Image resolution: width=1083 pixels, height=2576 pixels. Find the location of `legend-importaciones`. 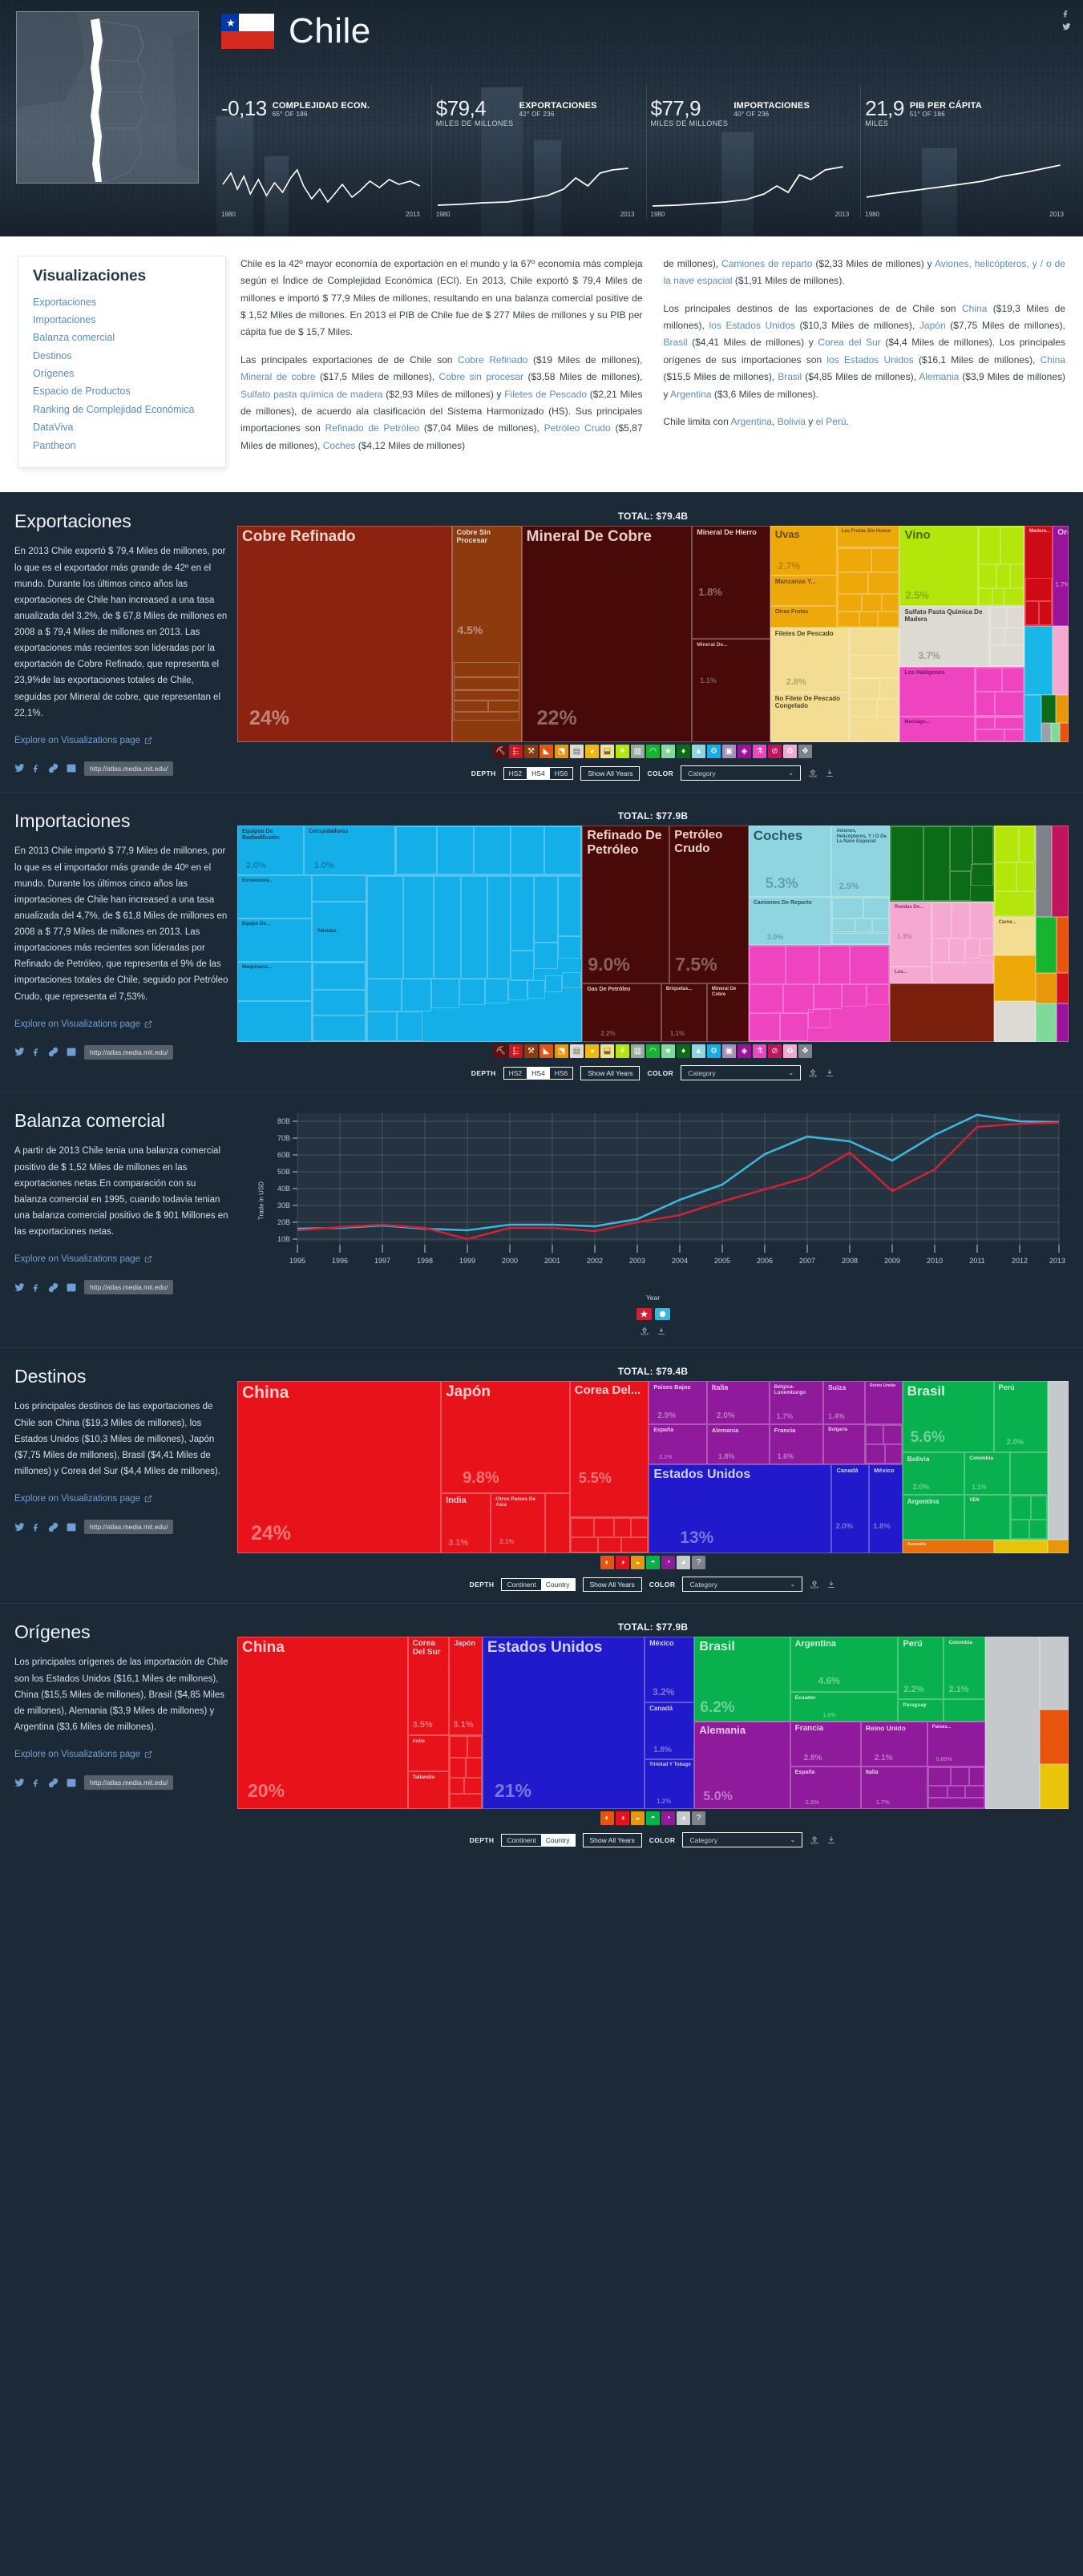

legend-importaciones is located at coordinates (662, 1315).